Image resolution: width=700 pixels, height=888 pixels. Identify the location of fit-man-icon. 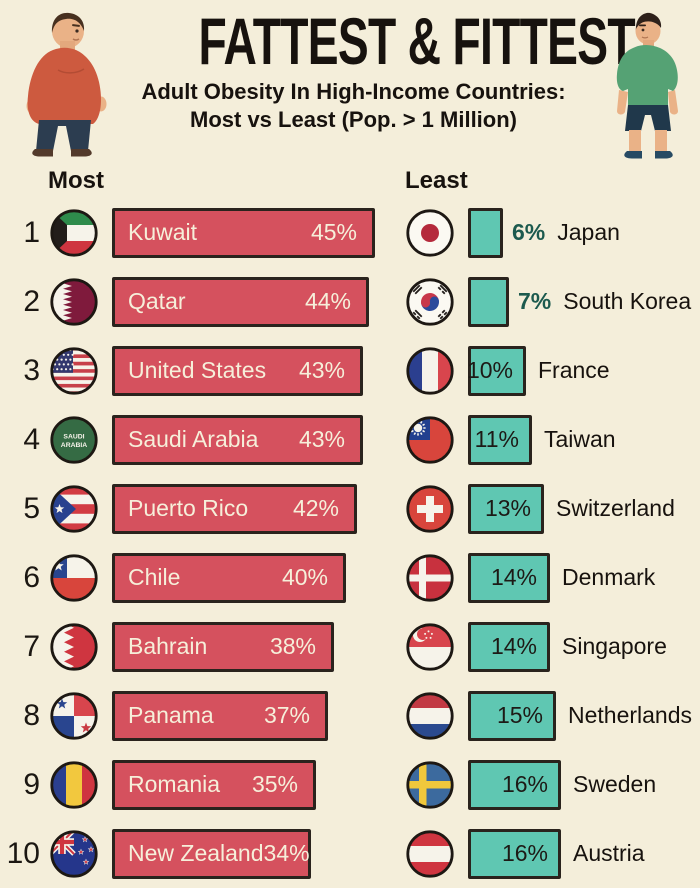
(649, 86).